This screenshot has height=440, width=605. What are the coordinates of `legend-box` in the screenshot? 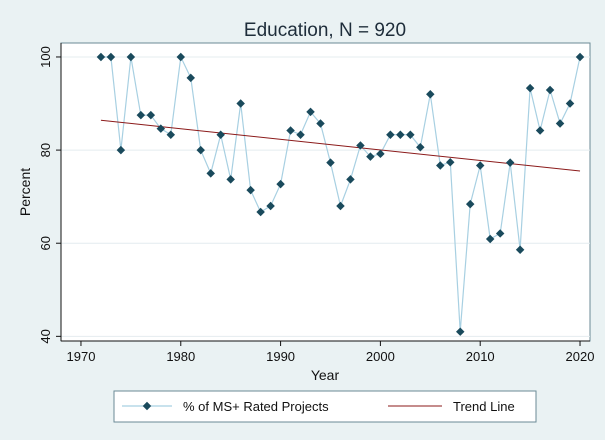 It's located at (325, 406).